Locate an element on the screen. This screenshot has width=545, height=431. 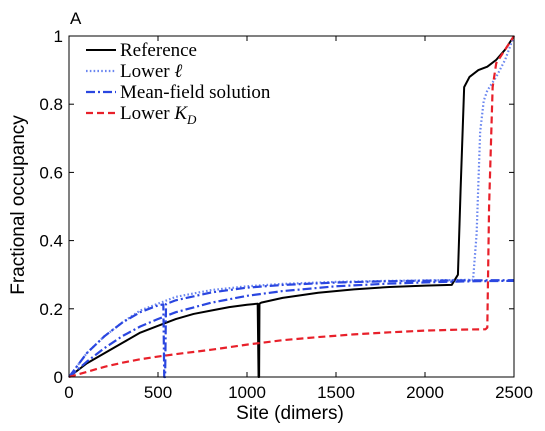
legend-label-1: Lower ℓ is located at coordinates (151, 71).